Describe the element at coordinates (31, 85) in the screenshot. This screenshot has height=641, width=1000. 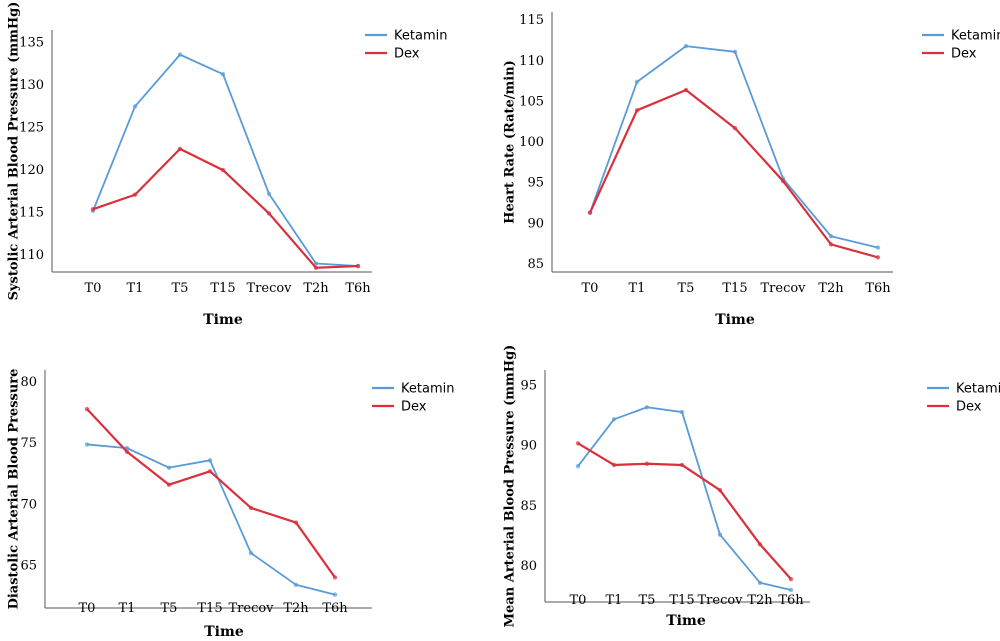
I see `y-tick-label: 130` at that location.